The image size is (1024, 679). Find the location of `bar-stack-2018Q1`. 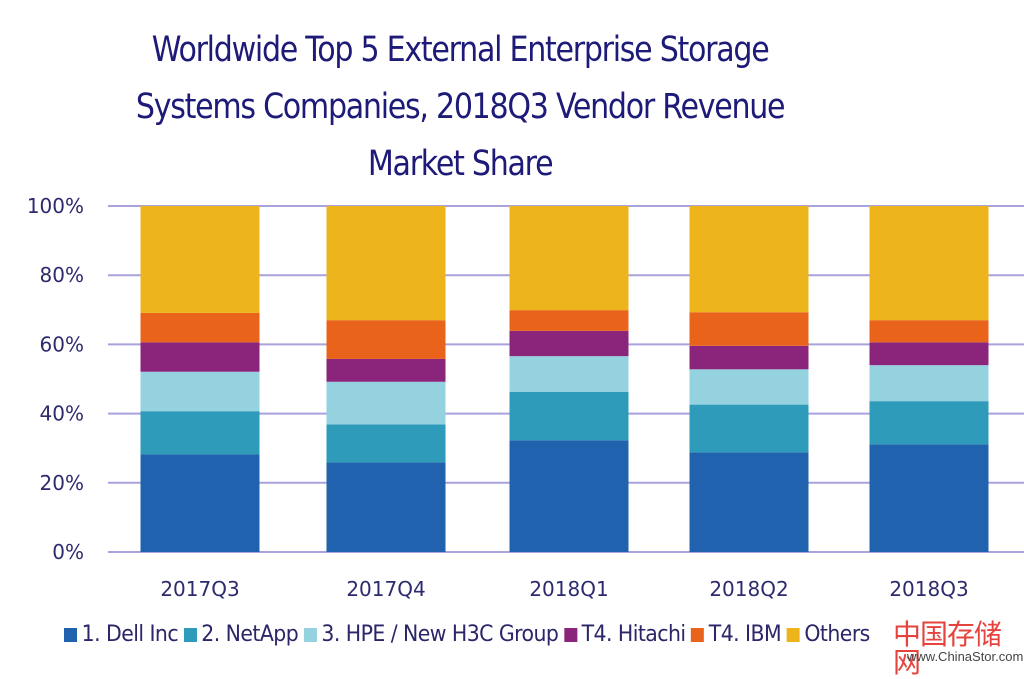

bar-stack-2018Q1 is located at coordinates (569, 379).